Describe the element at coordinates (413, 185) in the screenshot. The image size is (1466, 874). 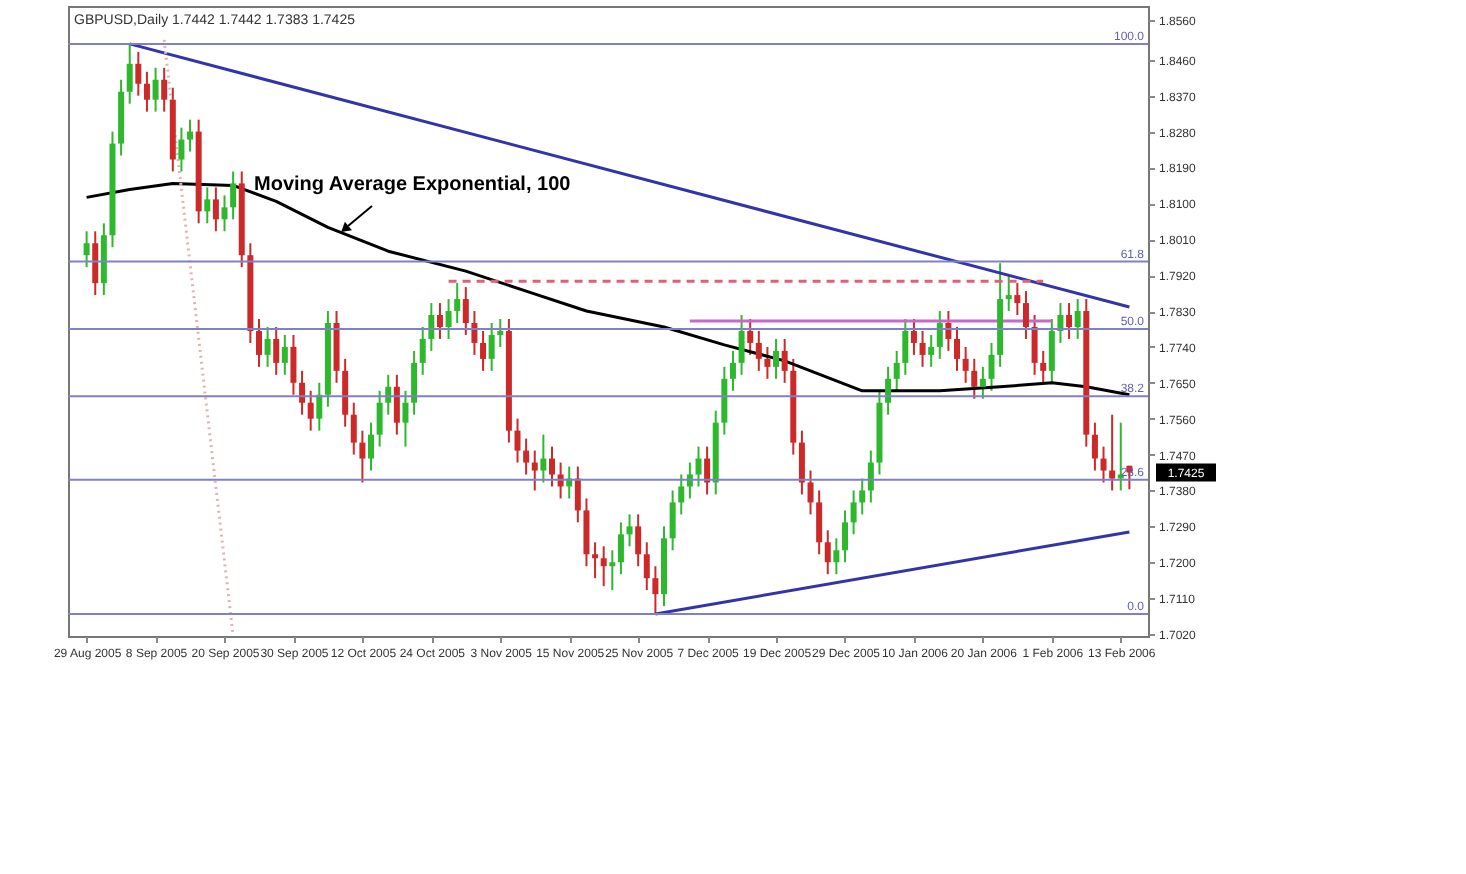
I see `annotation: Moving Average Exponential, 100` at that location.